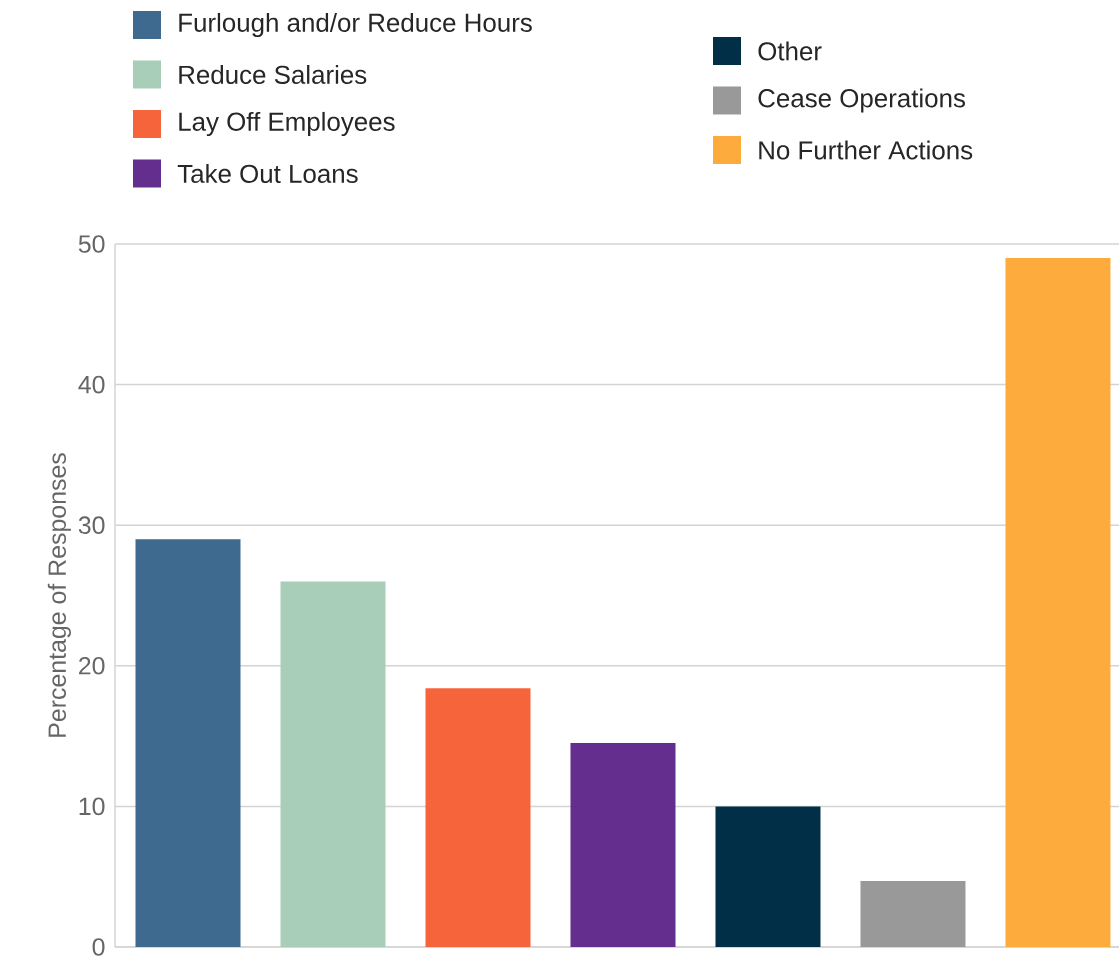 Image resolution: width=1119 pixels, height=965 pixels. I want to click on y-tick-label: 40, so click(91, 384).